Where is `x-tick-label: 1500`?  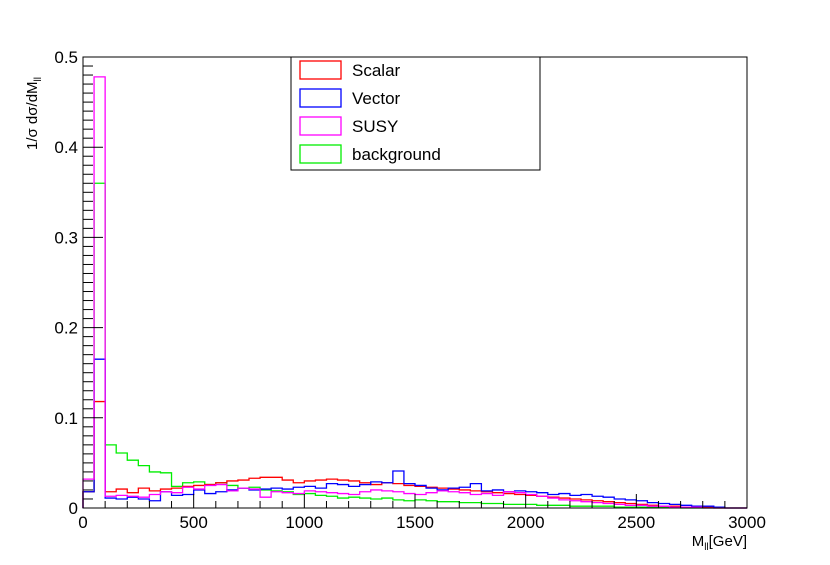 x-tick-label: 1500 is located at coordinates (415, 522).